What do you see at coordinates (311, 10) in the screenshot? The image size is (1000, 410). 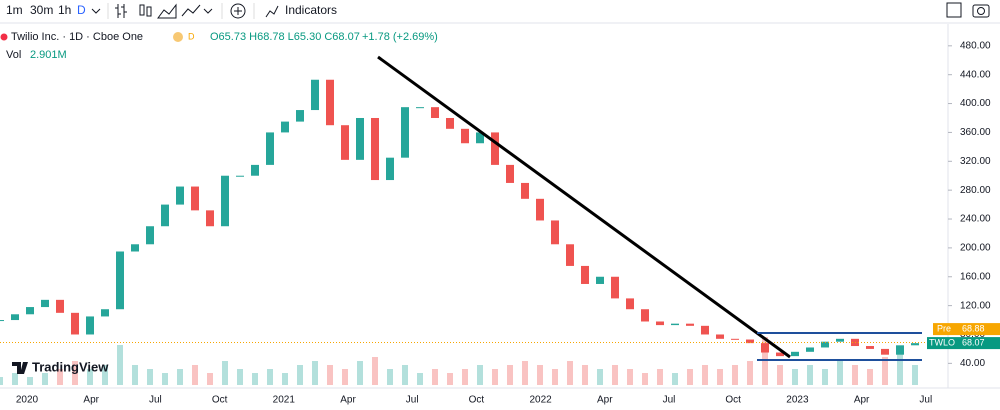 I see `indicators-button: Indicators` at bounding box center [311, 10].